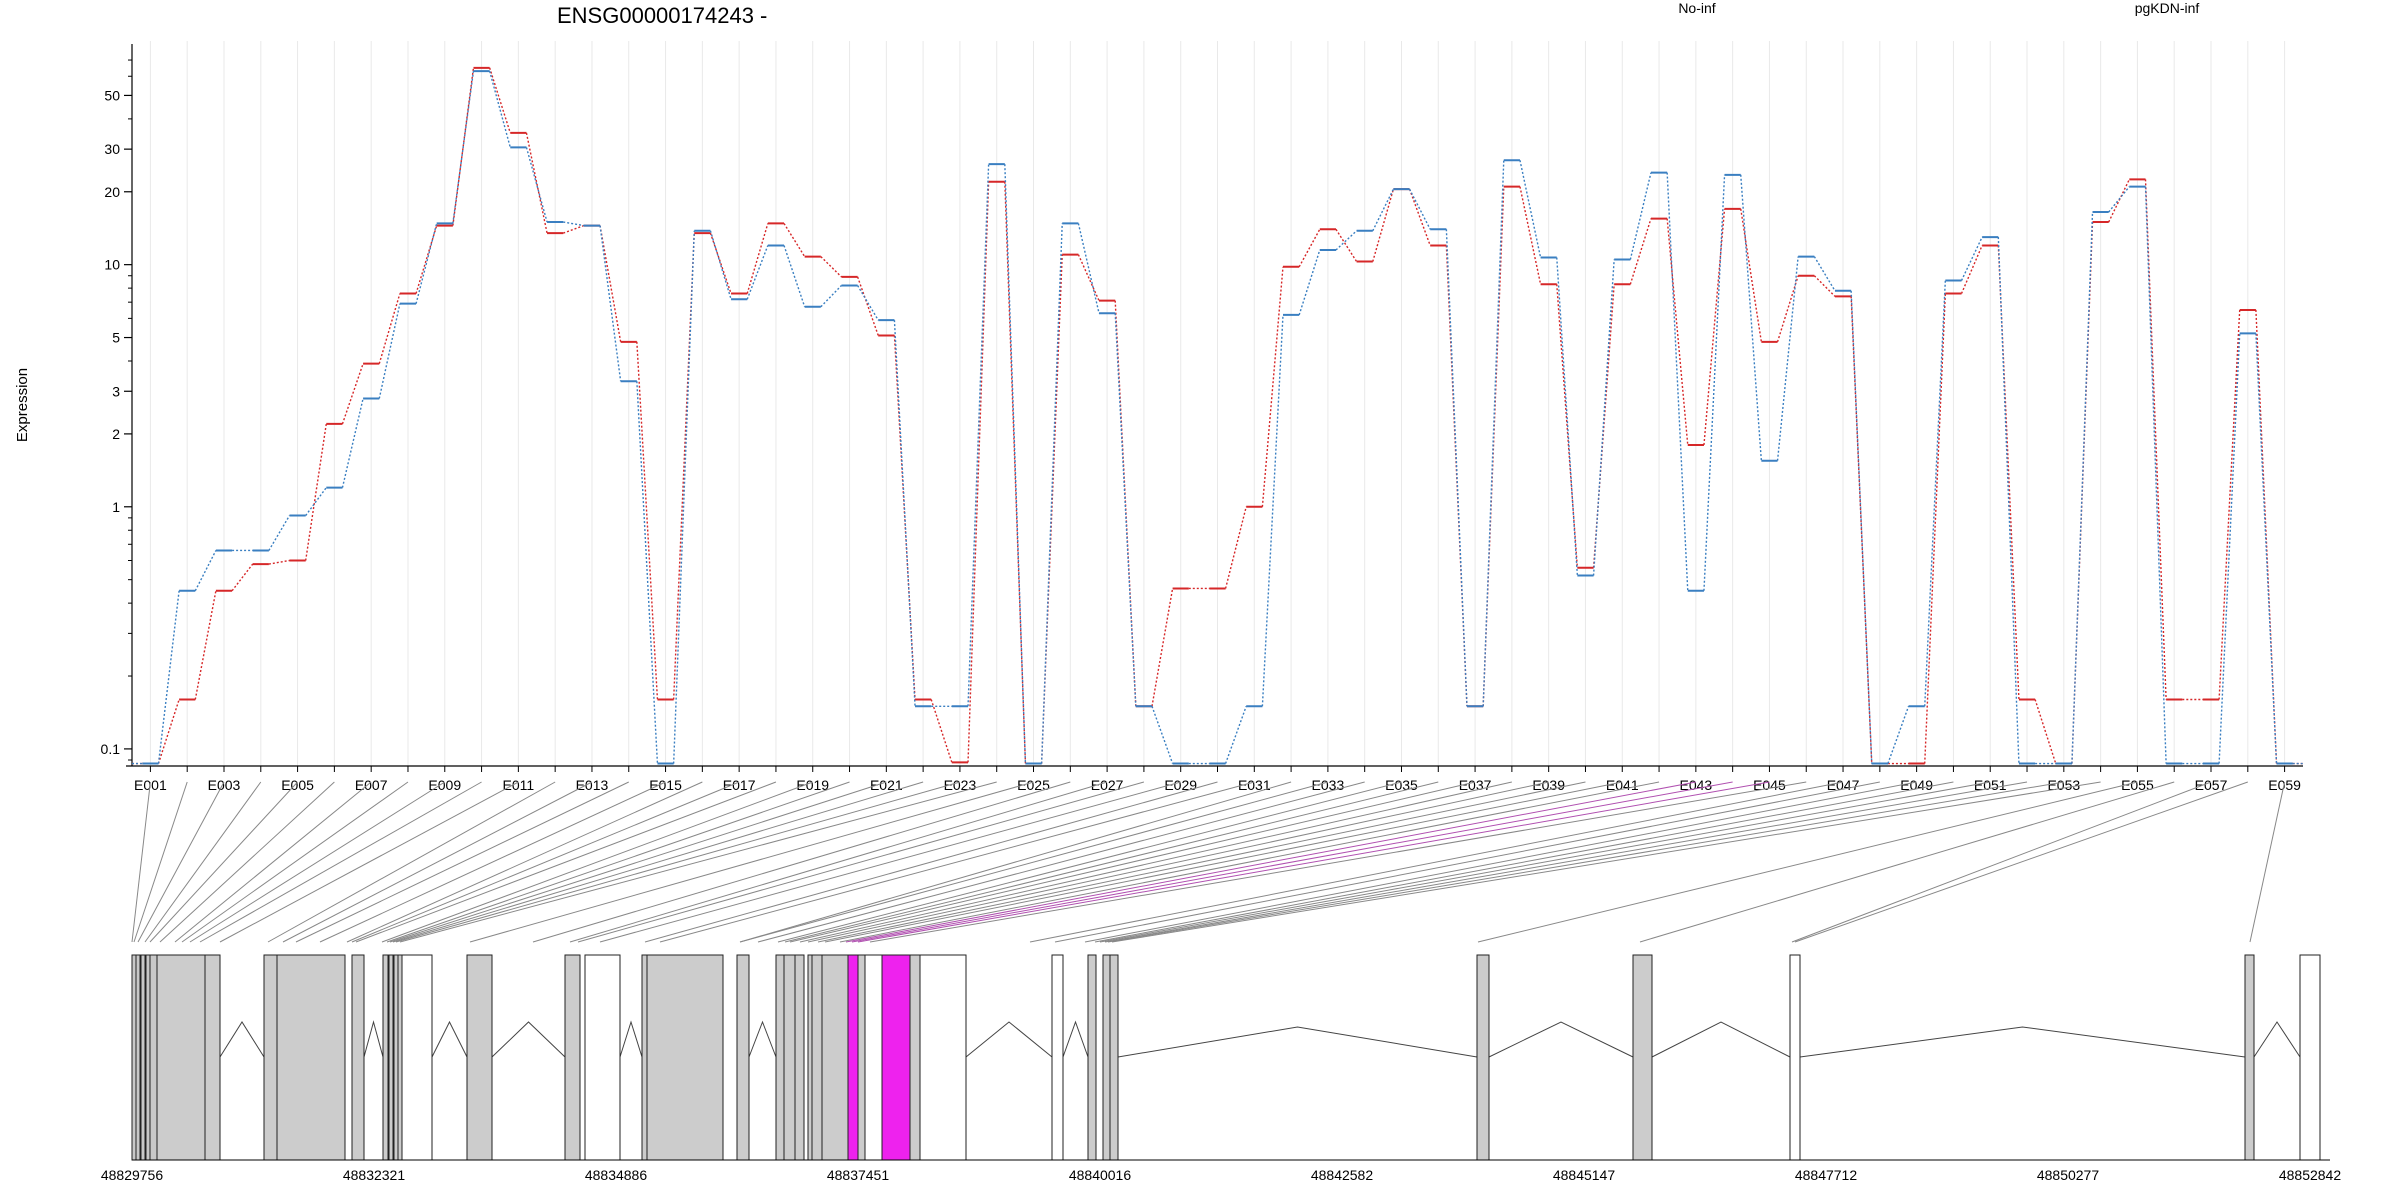 Image resolution: width=2400 pixels, height=1200 pixels. I want to click on y-tick-label: 5, so click(116, 338).